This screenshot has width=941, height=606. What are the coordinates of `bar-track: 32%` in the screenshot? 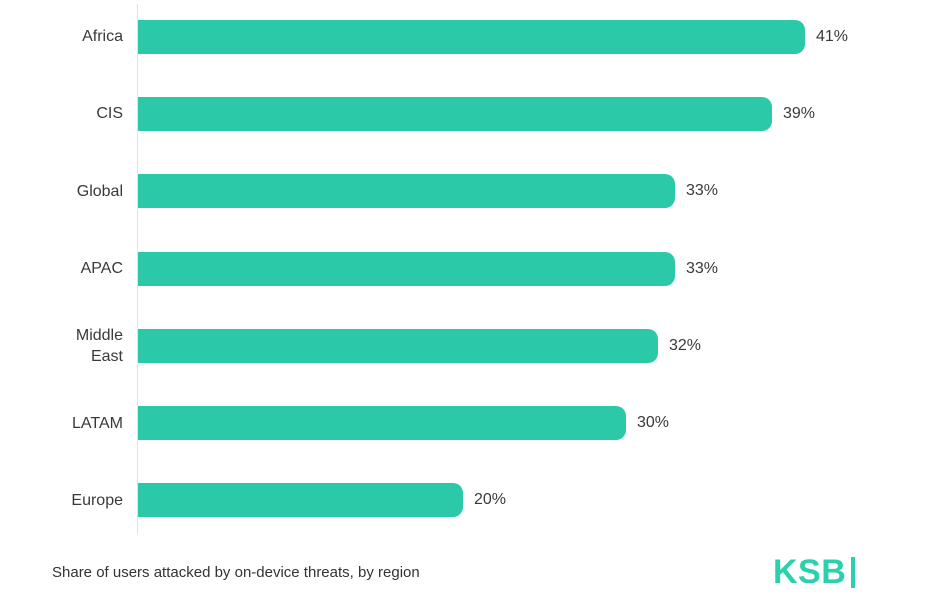 It's located at (518, 345).